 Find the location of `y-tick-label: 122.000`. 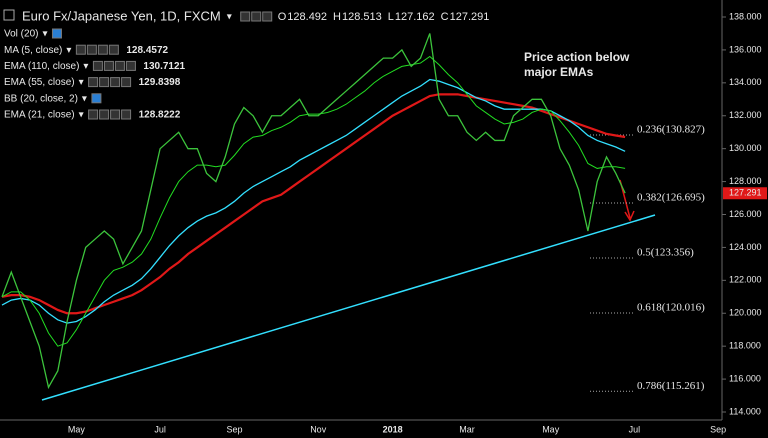

y-tick-label: 122.000 is located at coordinates (745, 280).